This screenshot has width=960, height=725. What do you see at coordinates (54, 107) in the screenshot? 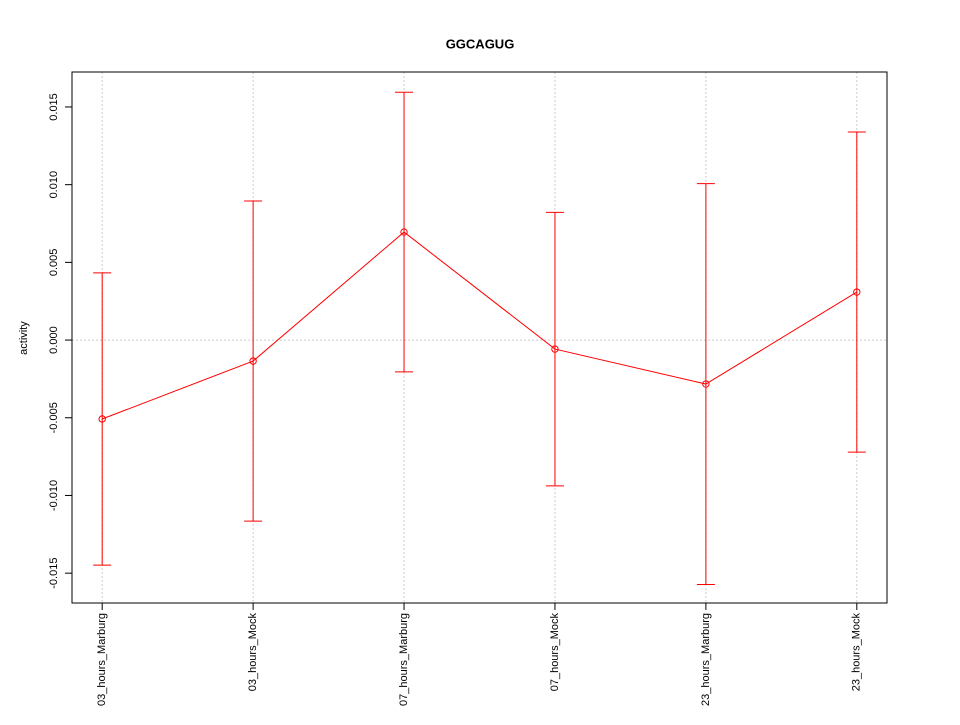
I see `y-tick-label: 0.015` at bounding box center [54, 107].